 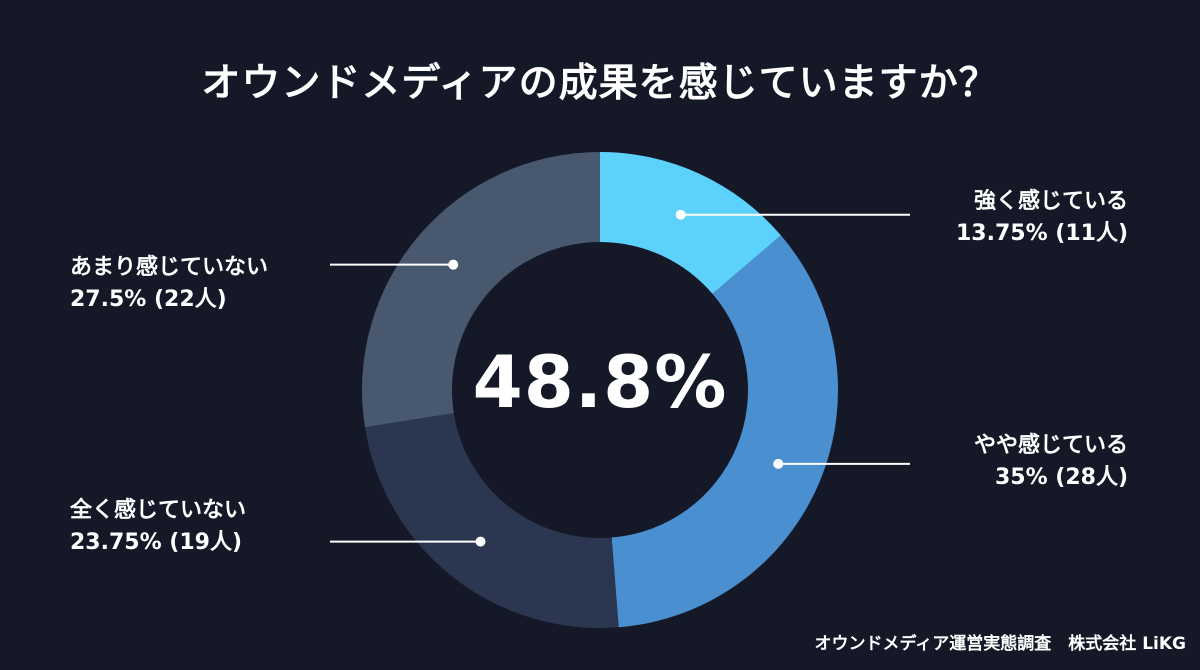 What do you see at coordinates (1050, 201) in the screenshot?
I see `slice-name: 強く感じている` at bounding box center [1050, 201].